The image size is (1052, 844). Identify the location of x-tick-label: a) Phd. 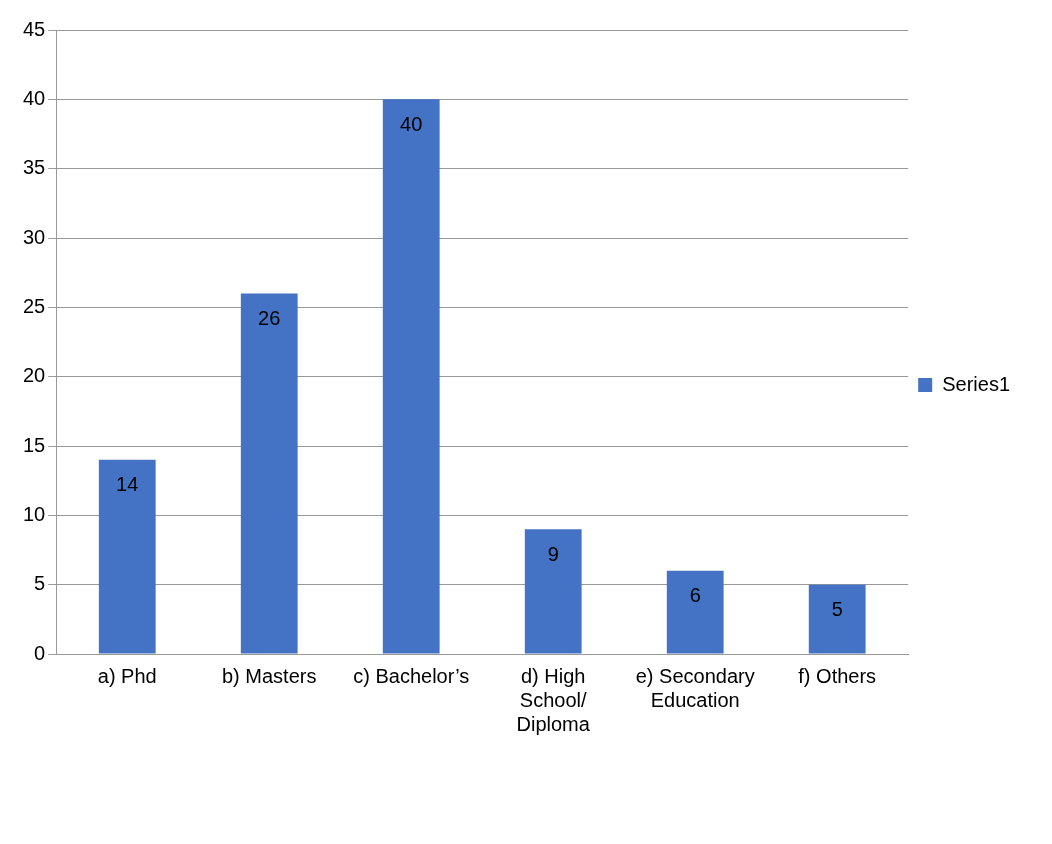
(127, 675).